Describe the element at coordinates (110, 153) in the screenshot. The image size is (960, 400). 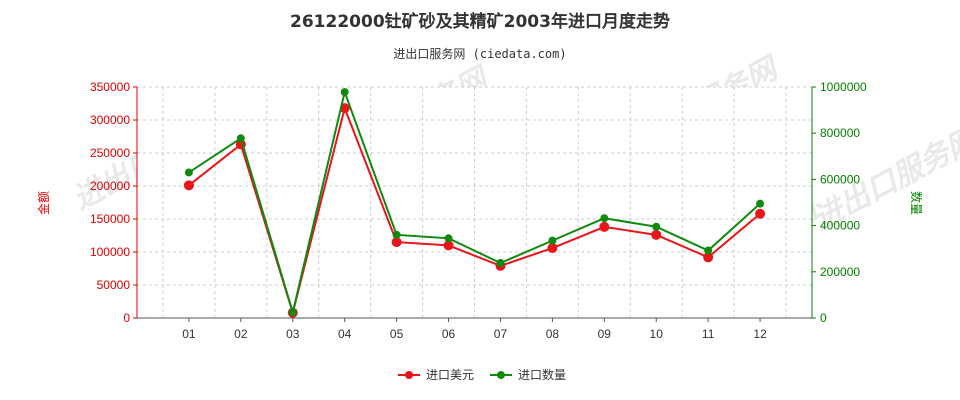
I see `left-tick-label: 250000` at that location.